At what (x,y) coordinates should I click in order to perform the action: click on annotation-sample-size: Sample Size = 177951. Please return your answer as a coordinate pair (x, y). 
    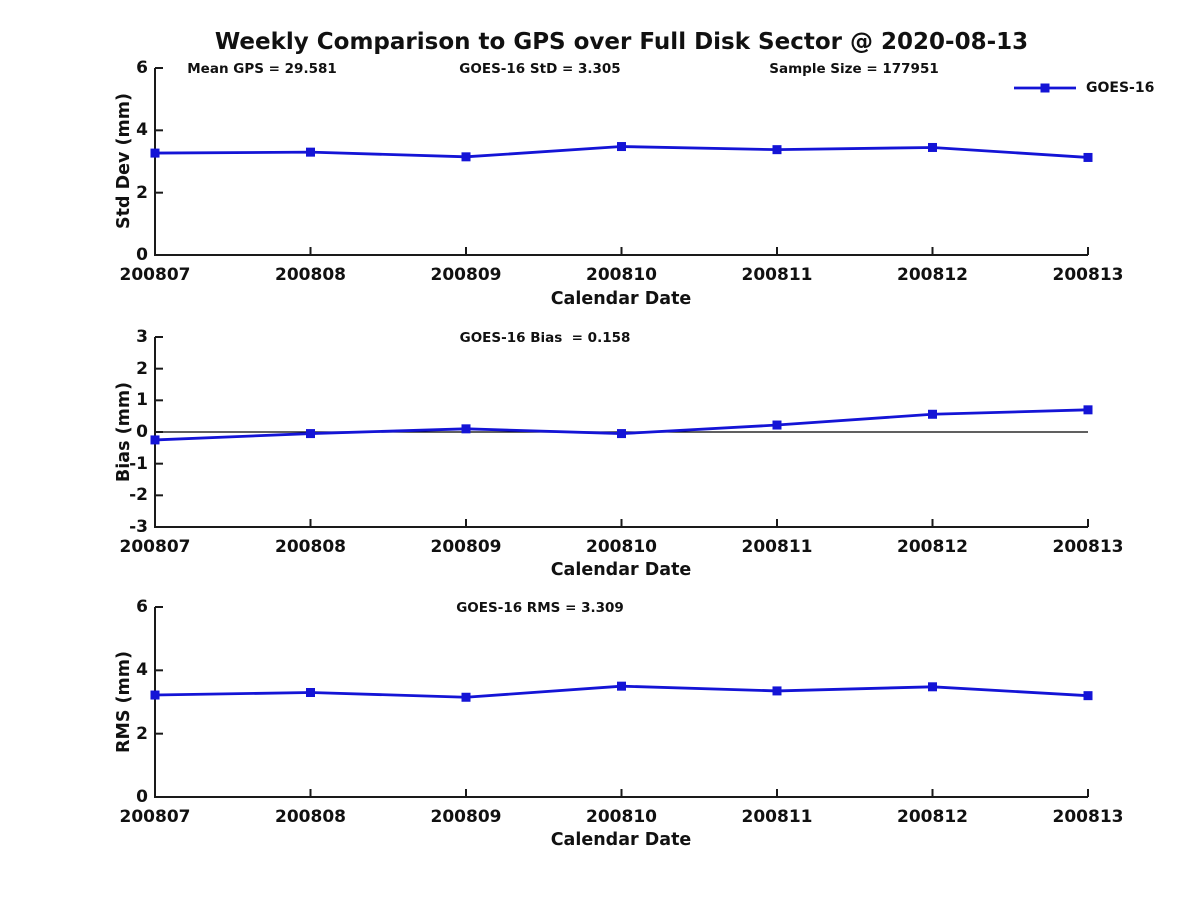
    Looking at the image, I should click on (854, 69).